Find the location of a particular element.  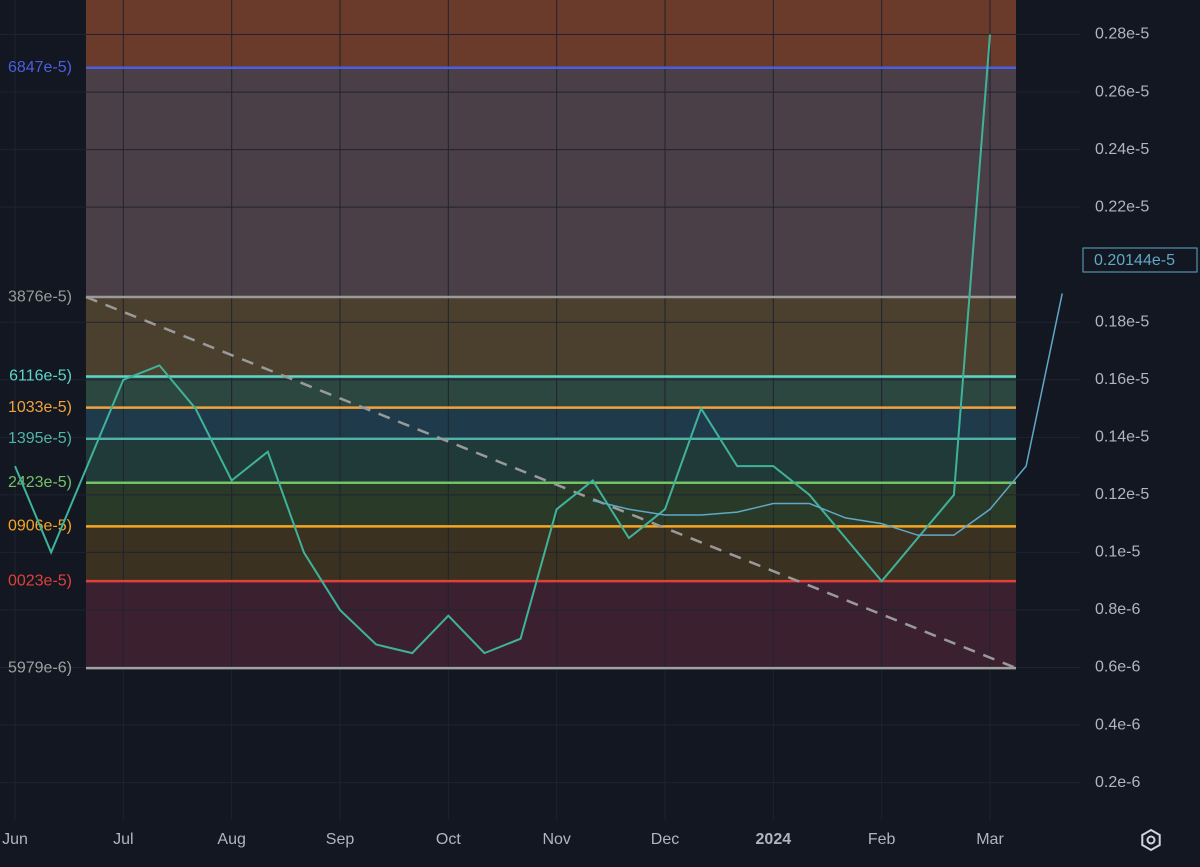

price-line is located at coordinates (827, 414).